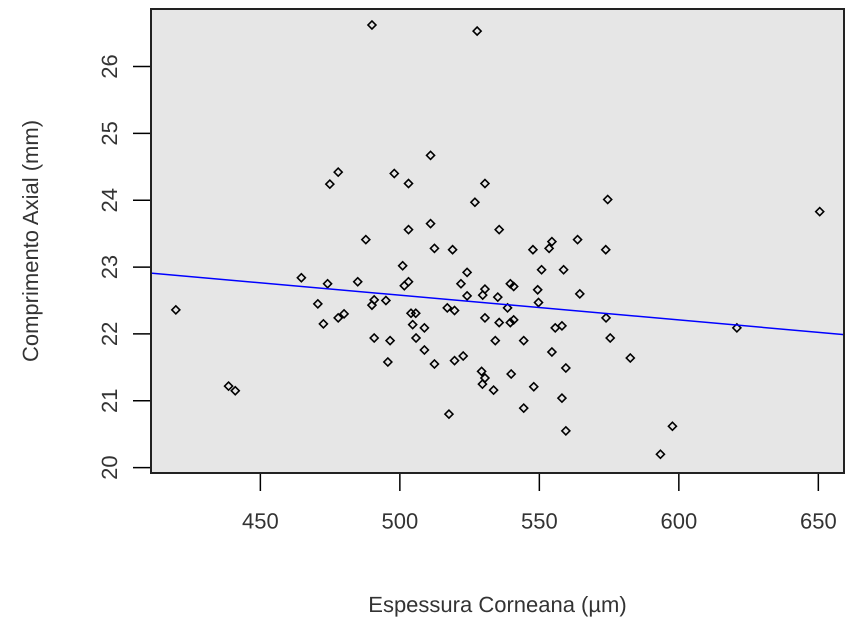 The width and height of the screenshot is (846, 627). Describe the element at coordinates (109, 401) in the screenshot. I see `y-tick-label: 21` at that location.